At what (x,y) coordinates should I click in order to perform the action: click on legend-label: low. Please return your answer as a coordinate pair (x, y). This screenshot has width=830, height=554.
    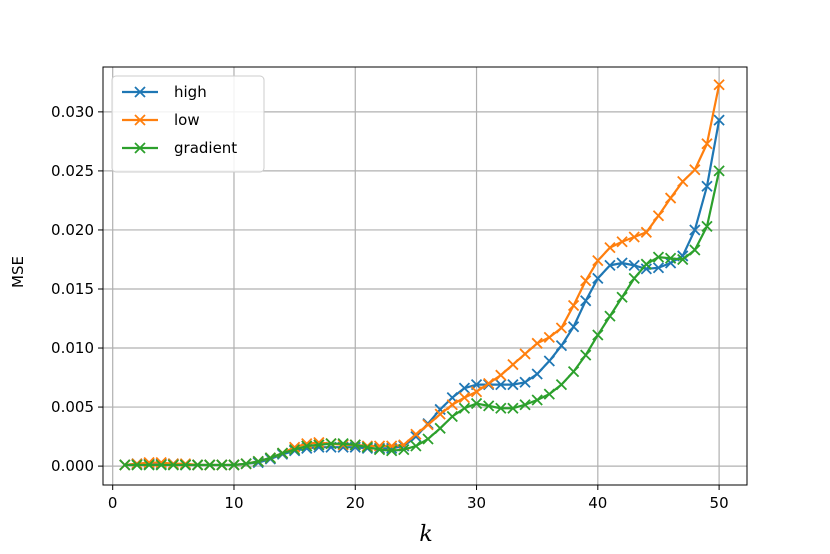
    Looking at the image, I should click on (187, 120).